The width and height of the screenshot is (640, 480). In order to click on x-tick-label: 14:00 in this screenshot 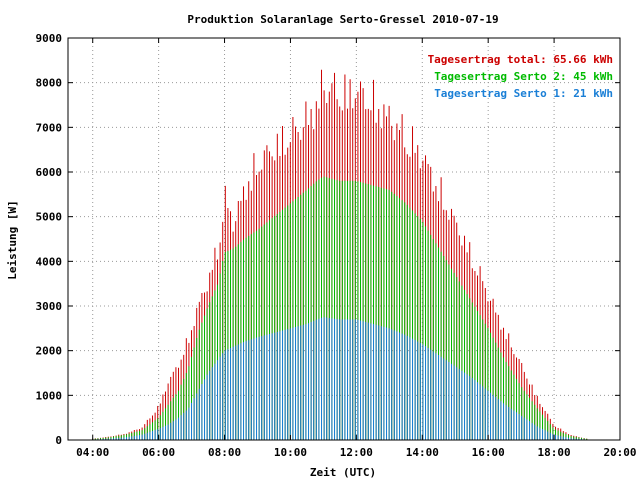, I will do `click(422, 452)`.